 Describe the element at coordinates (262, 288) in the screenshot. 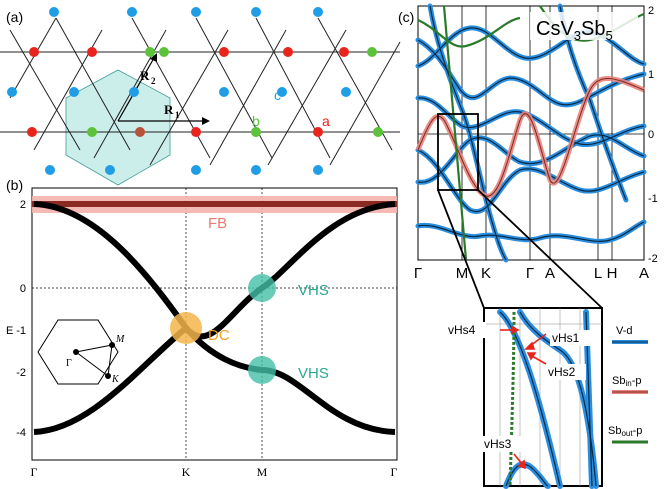

I see `vhs-upper-marker` at that location.